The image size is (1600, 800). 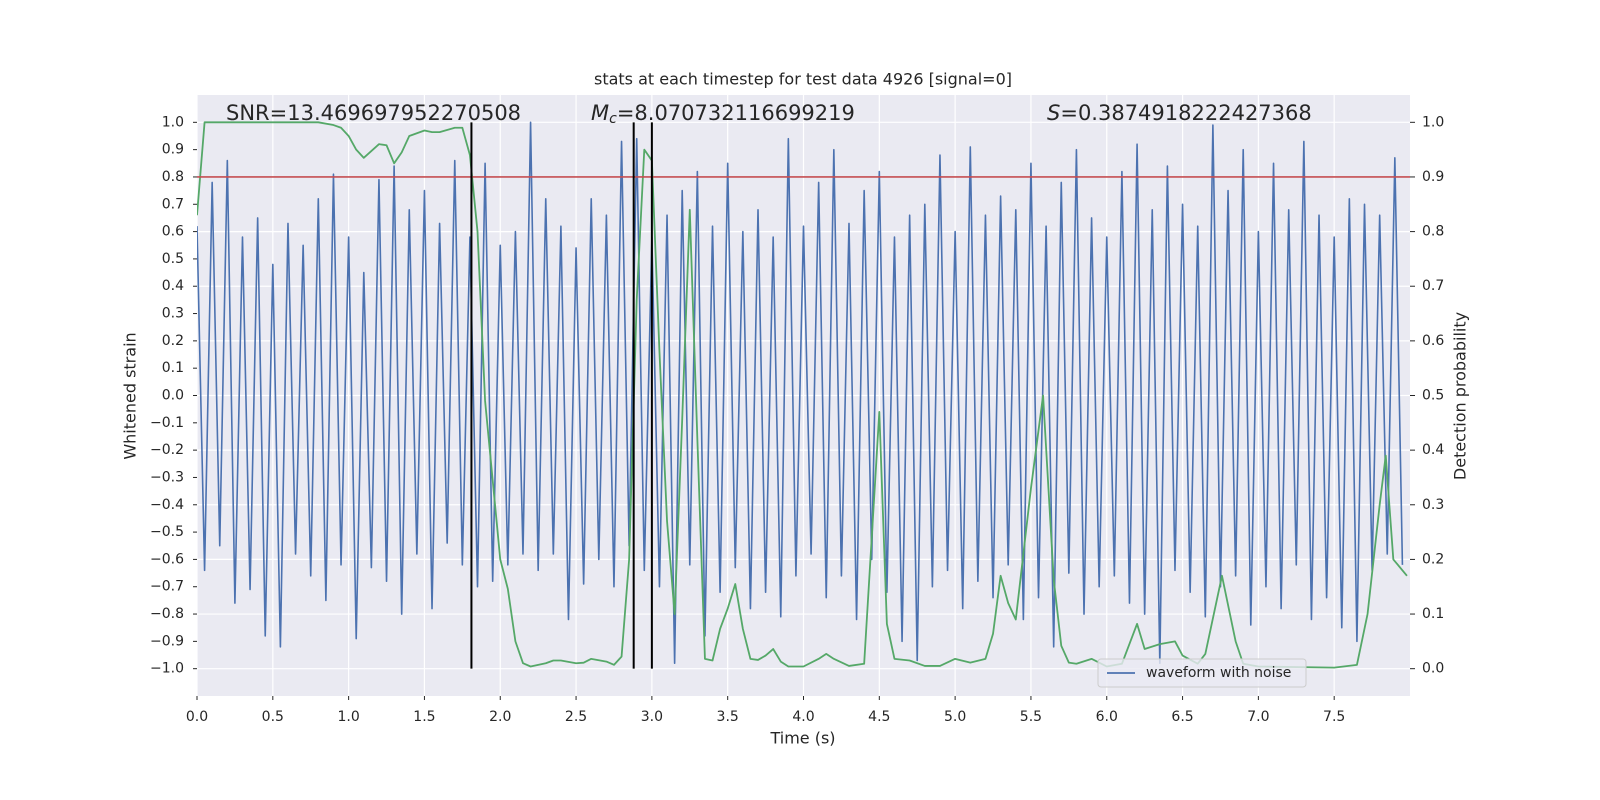 I want to click on y-tick-label: −0.3, so click(x=167, y=477).